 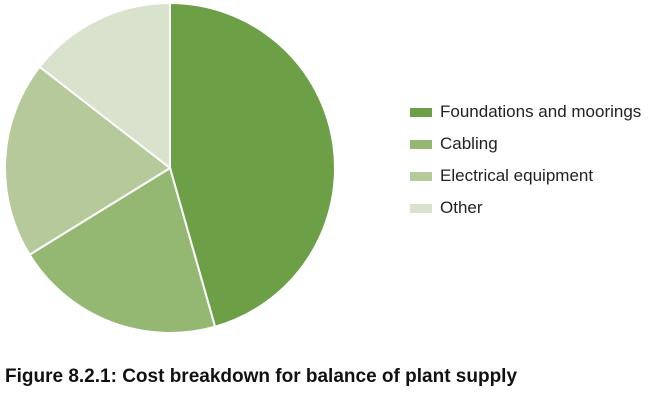 What do you see at coordinates (104, 86) in the screenshot?
I see `slice-other` at bounding box center [104, 86].